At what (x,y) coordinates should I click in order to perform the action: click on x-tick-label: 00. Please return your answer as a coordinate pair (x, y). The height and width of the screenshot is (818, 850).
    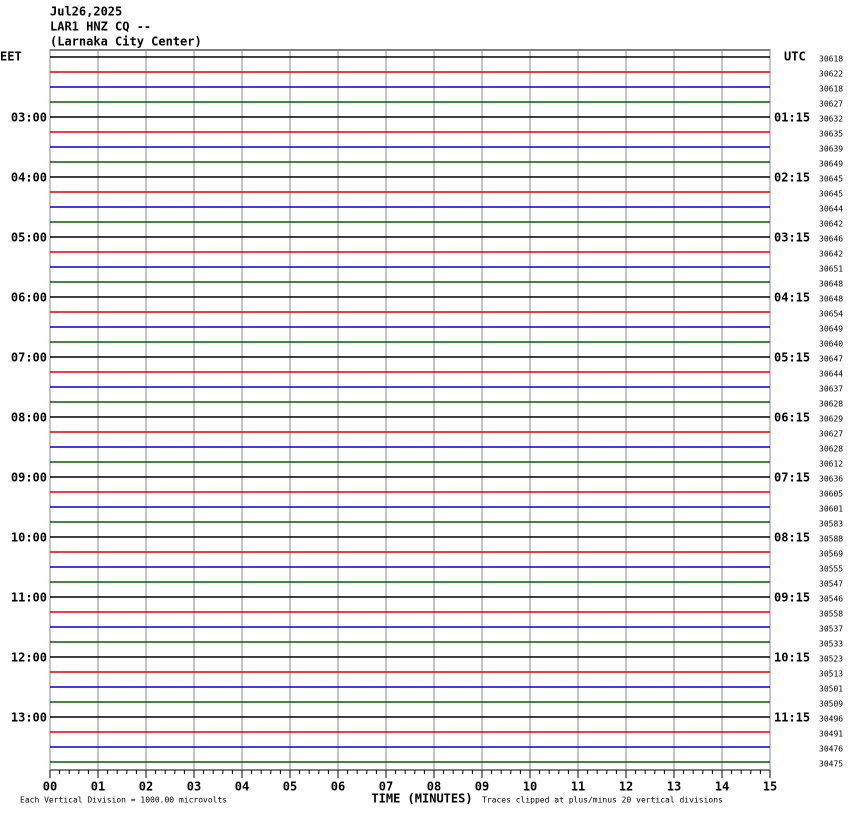
    Looking at the image, I should click on (50, 787).